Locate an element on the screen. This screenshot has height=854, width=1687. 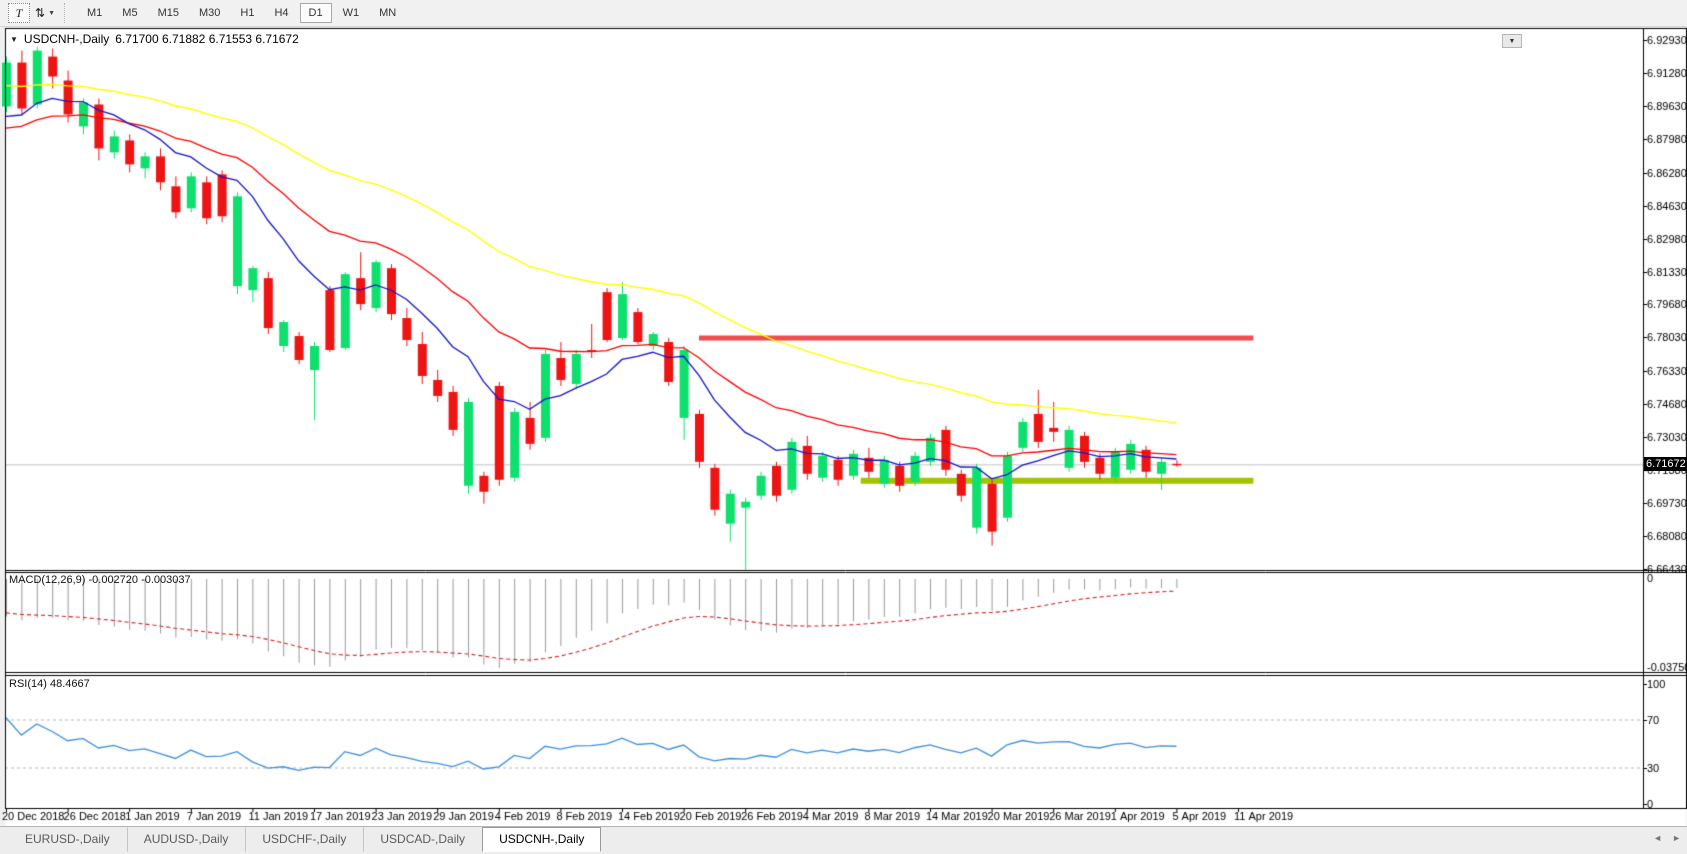
tab-scroll-left-button: ◄ is located at coordinates (1658, 838).